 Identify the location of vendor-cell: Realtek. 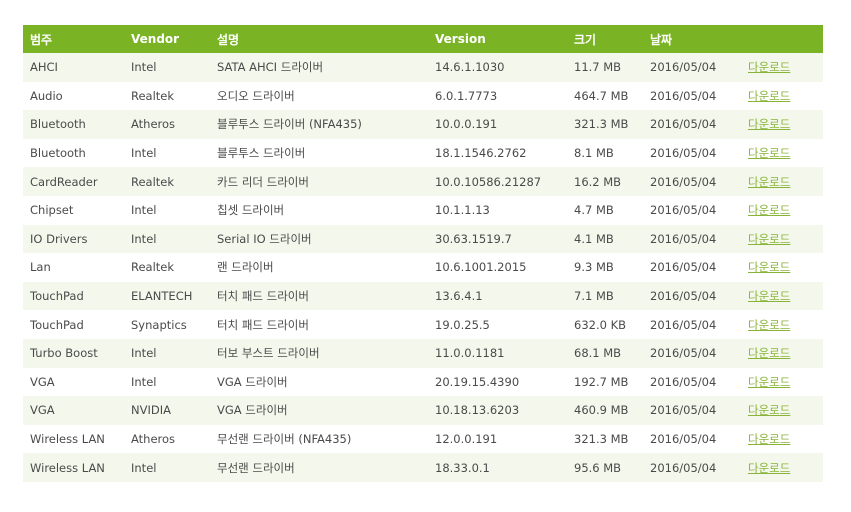
(167, 267).